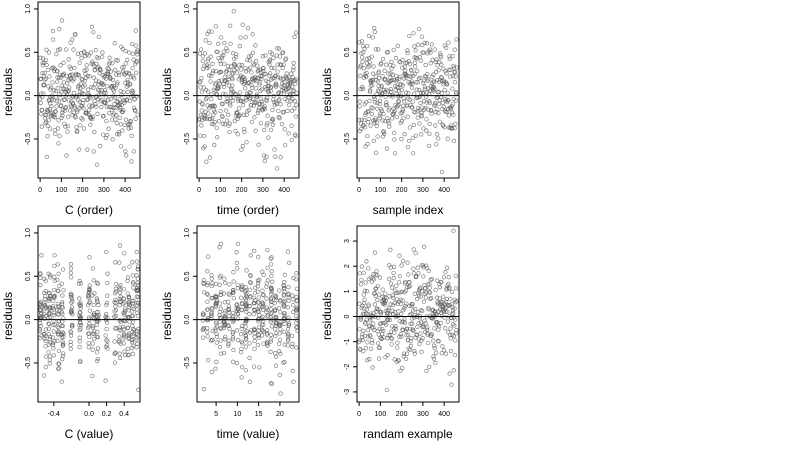  What do you see at coordinates (280, 414) in the screenshot?
I see `x-tick-label: 20` at bounding box center [280, 414].